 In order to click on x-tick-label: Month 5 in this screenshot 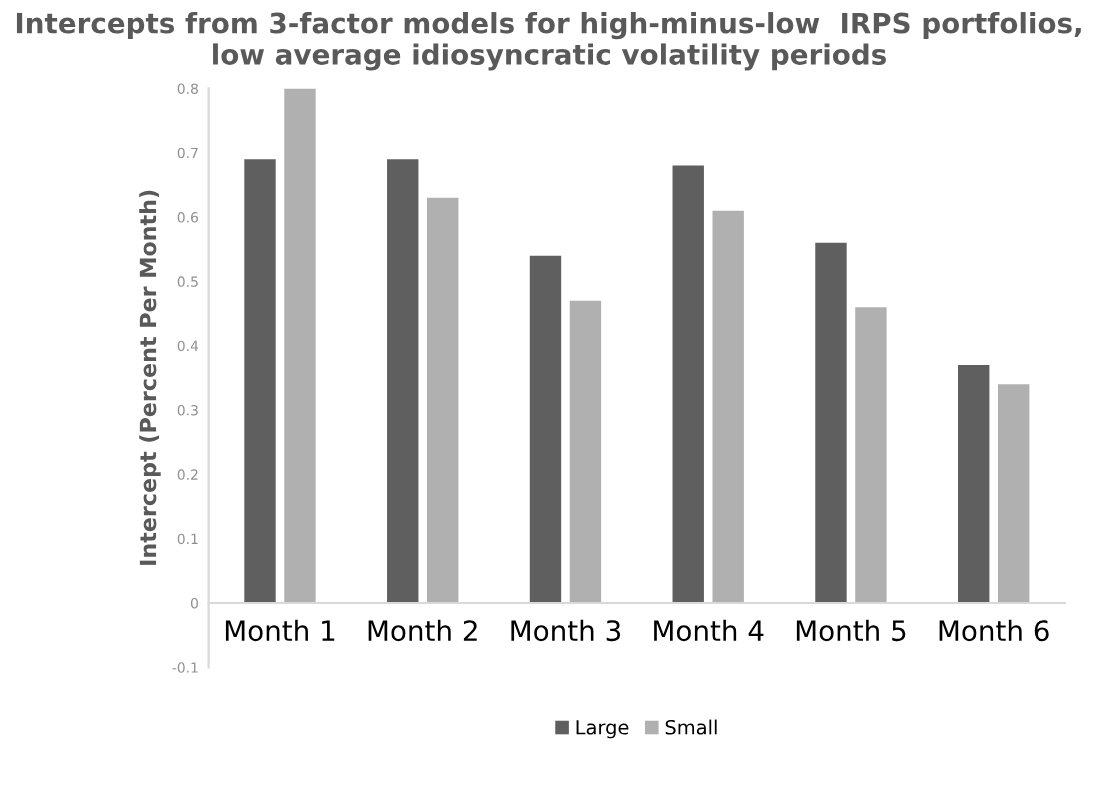, I will do `click(851, 630)`.